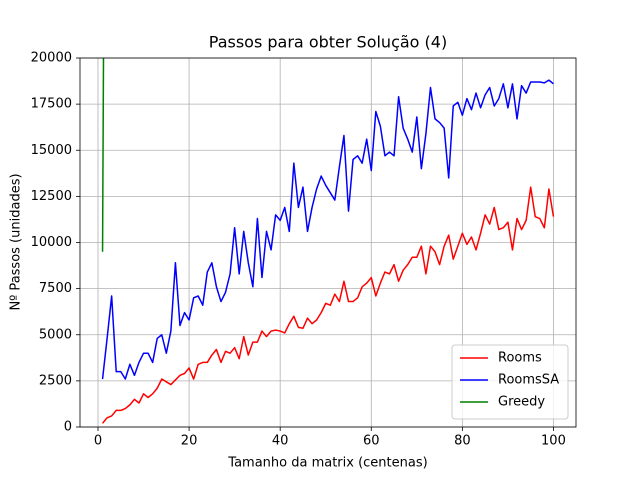  What do you see at coordinates (51, 58) in the screenshot?
I see `y-tick-label: 20000` at bounding box center [51, 58].